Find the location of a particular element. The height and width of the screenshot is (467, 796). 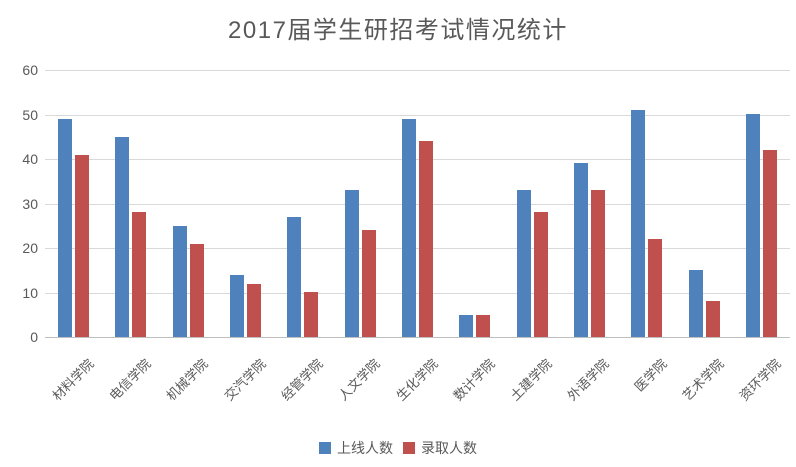

chart-title: 2017届学生研招考试情况统计 is located at coordinates (398, 30).